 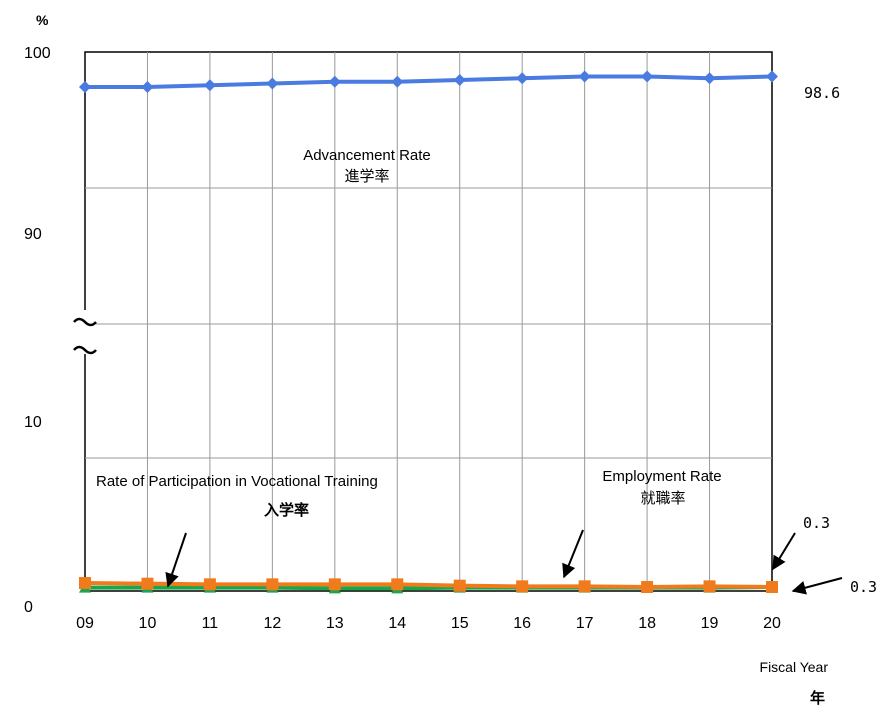 I want to click on x-tick-label: 11, so click(x=210, y=623).